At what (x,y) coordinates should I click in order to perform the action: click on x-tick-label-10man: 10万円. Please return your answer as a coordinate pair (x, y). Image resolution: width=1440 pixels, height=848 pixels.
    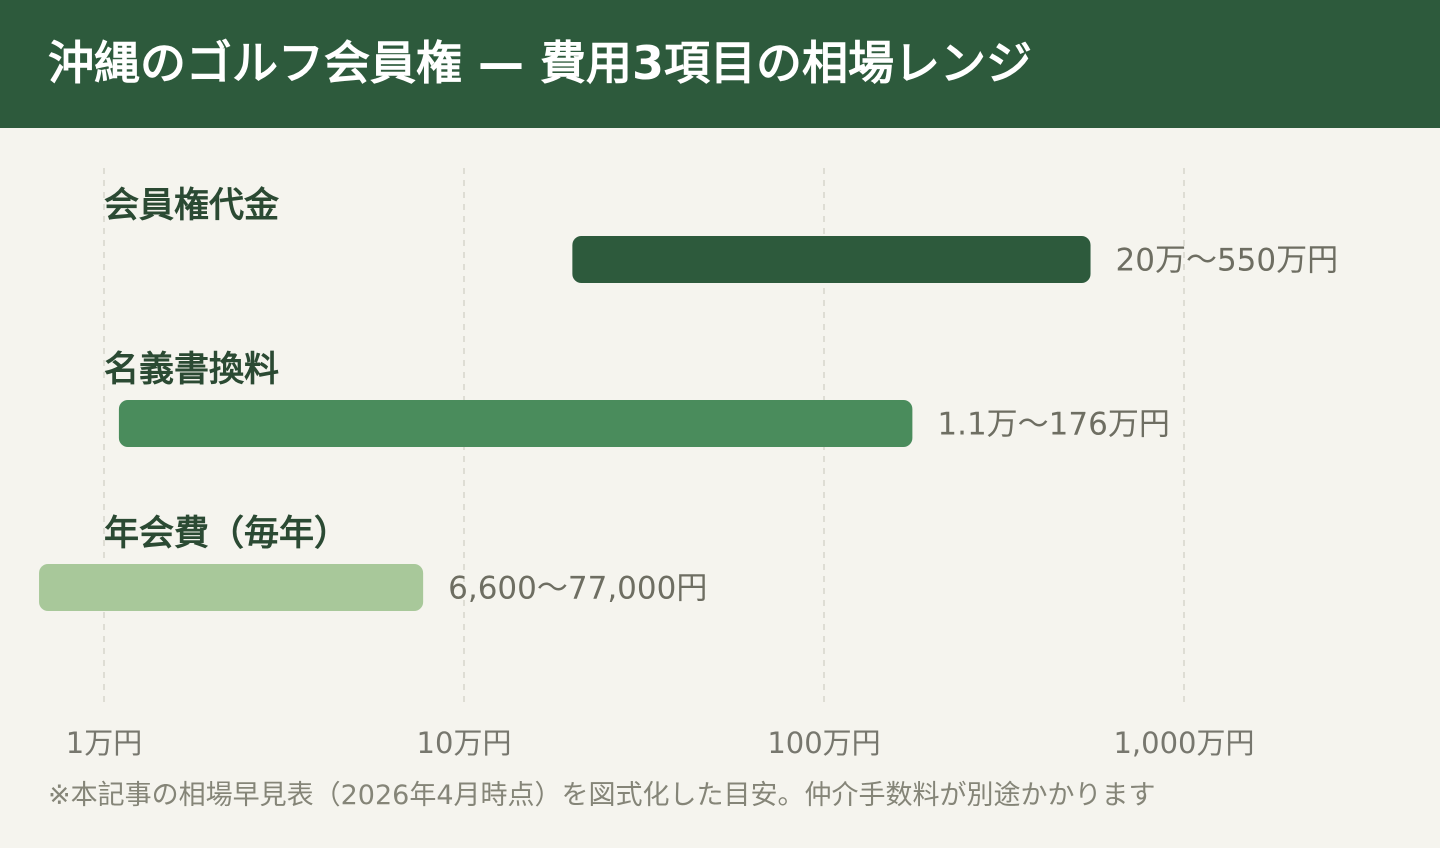
    Looking at the image, I should click on (464, 743).